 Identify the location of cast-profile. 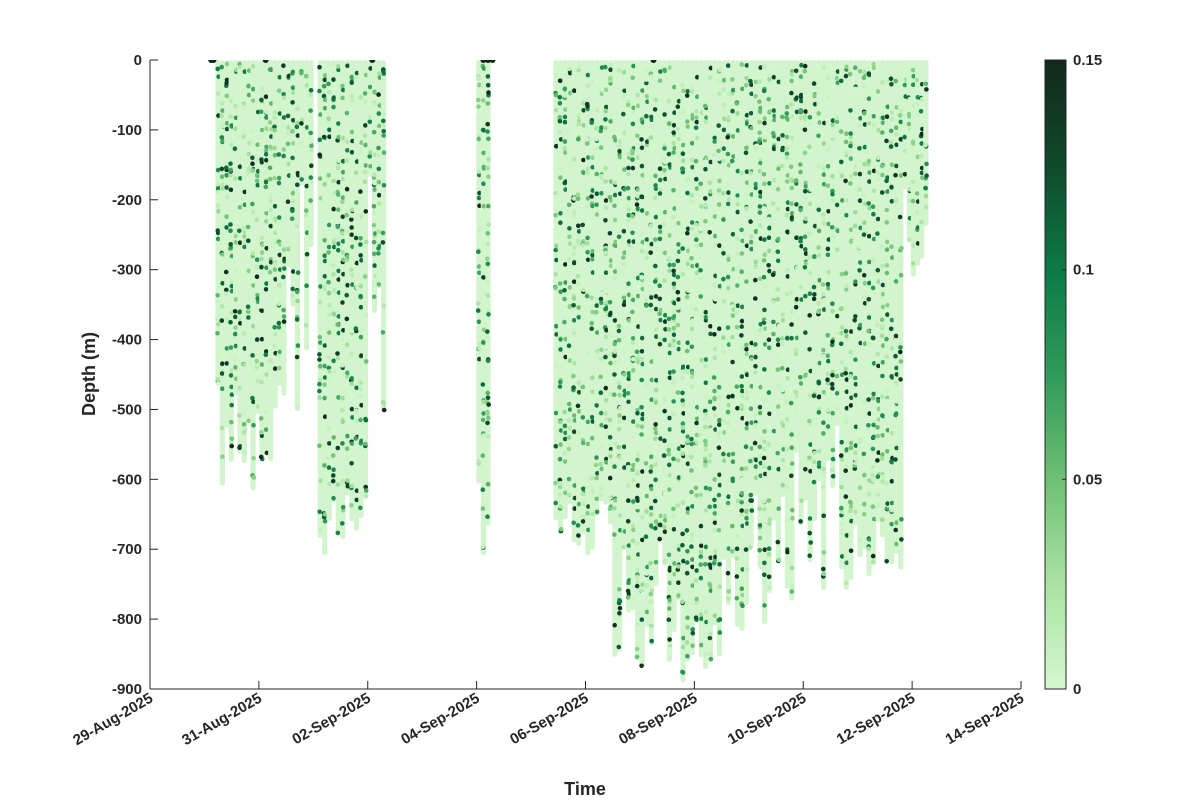
(842, 315).